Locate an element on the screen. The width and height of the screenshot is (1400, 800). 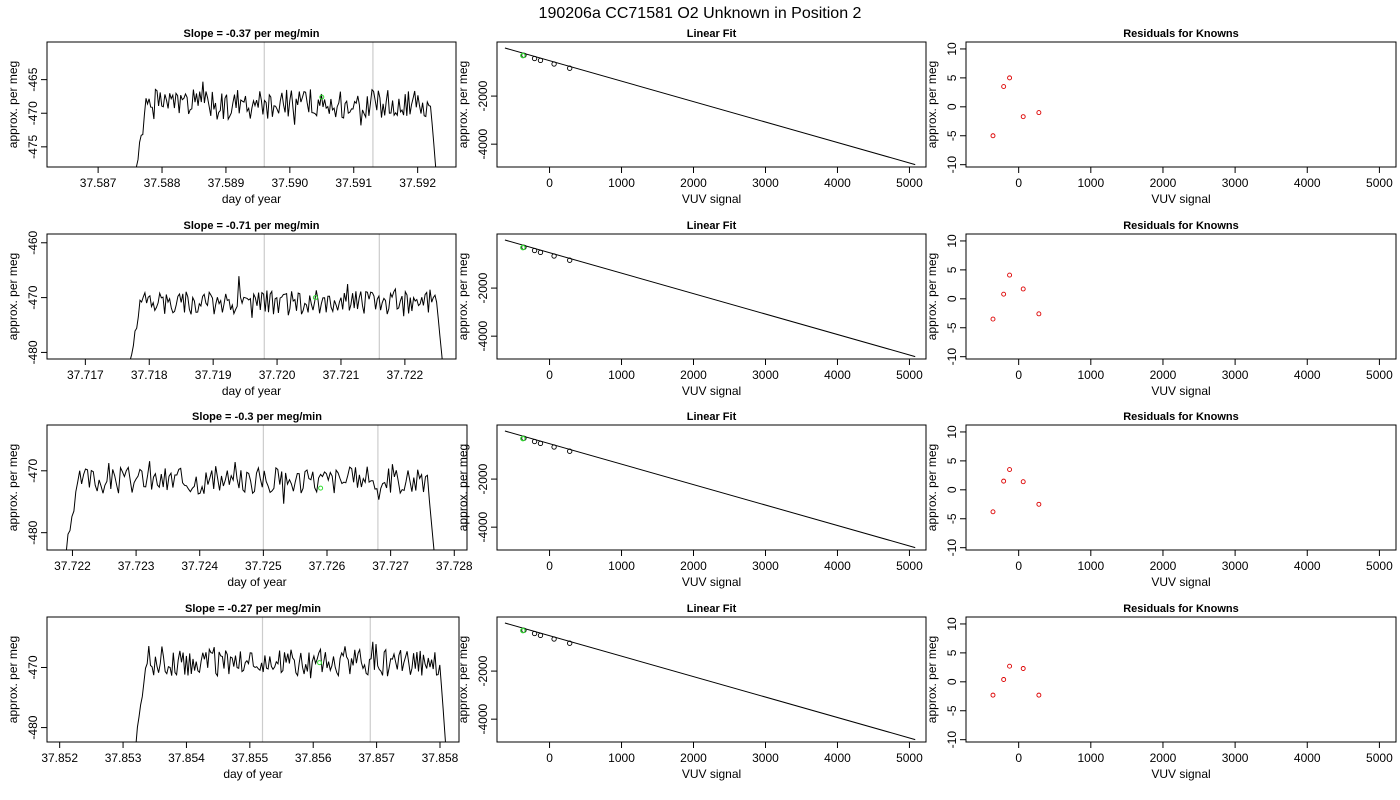
x-tick-label: 37.589 is located at coordinates (226, 183).